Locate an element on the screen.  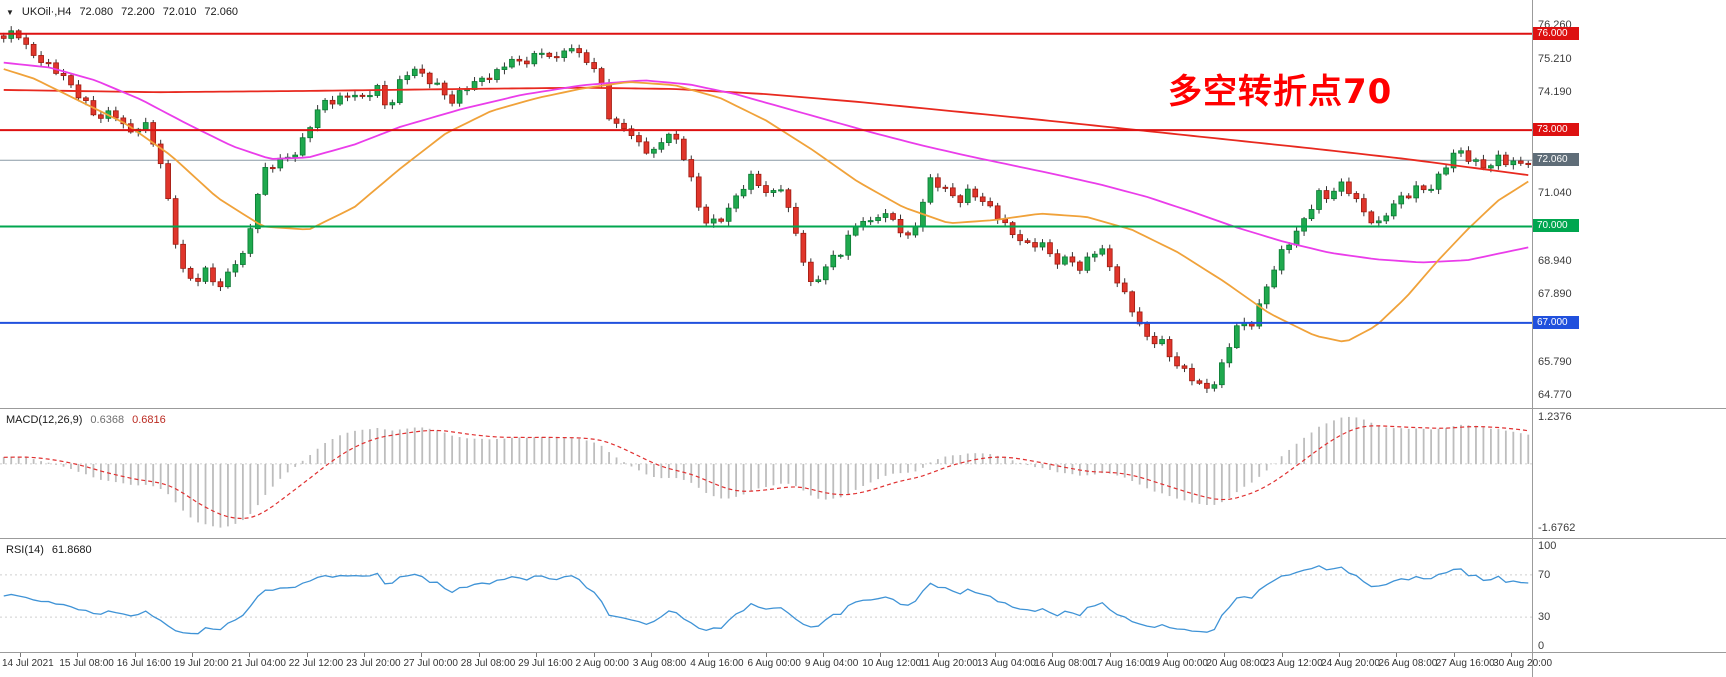
macd-histogram is located at coordinates (766, 472).